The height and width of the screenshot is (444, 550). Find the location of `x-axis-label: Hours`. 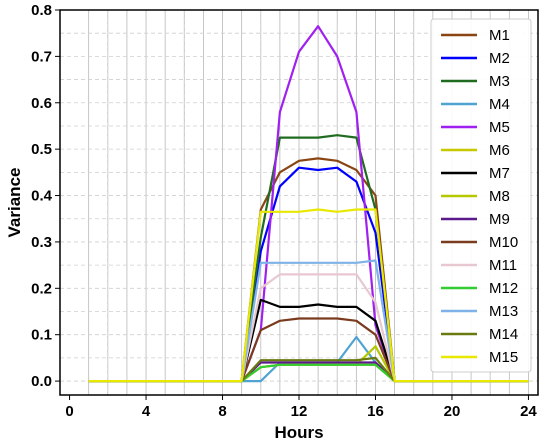

x-axis-label: Hours is located at coordinates (298, 432).